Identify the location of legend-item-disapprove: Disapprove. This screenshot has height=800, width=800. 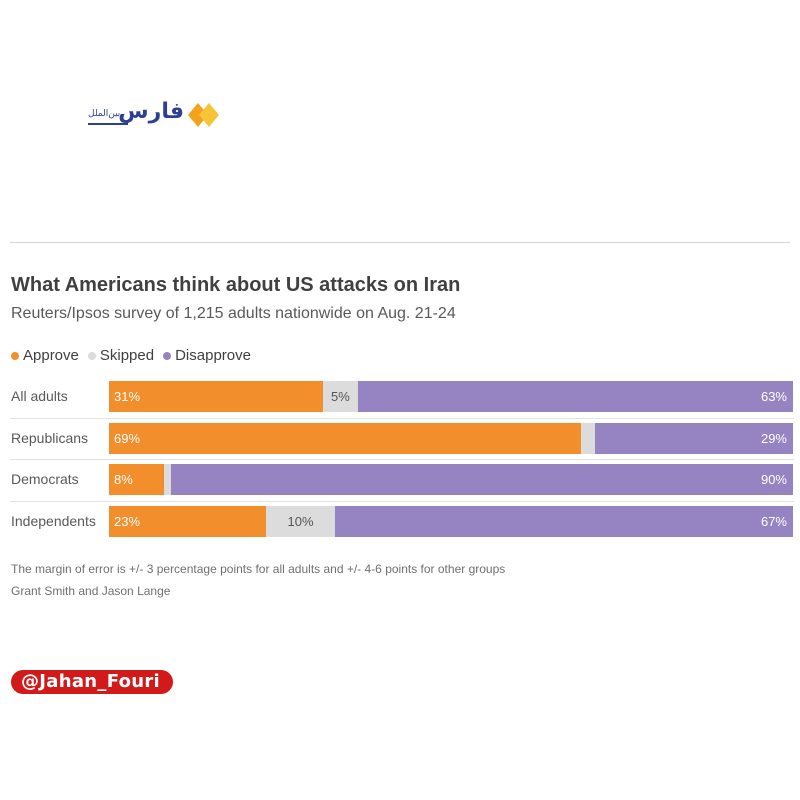
(207, 355).